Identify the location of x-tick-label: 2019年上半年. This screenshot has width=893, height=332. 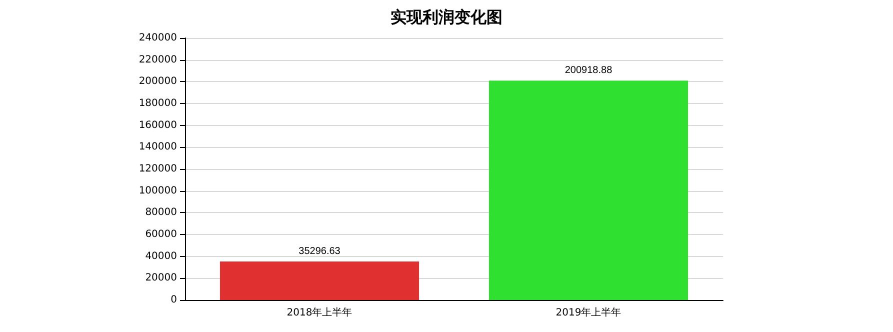
(589, 312).